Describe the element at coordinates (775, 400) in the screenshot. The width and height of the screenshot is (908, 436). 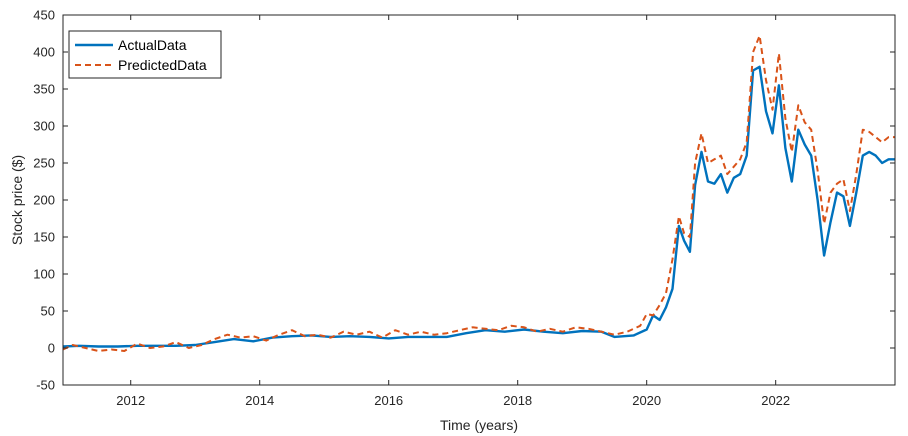
I see `x-tick-label: 2022` at that location.